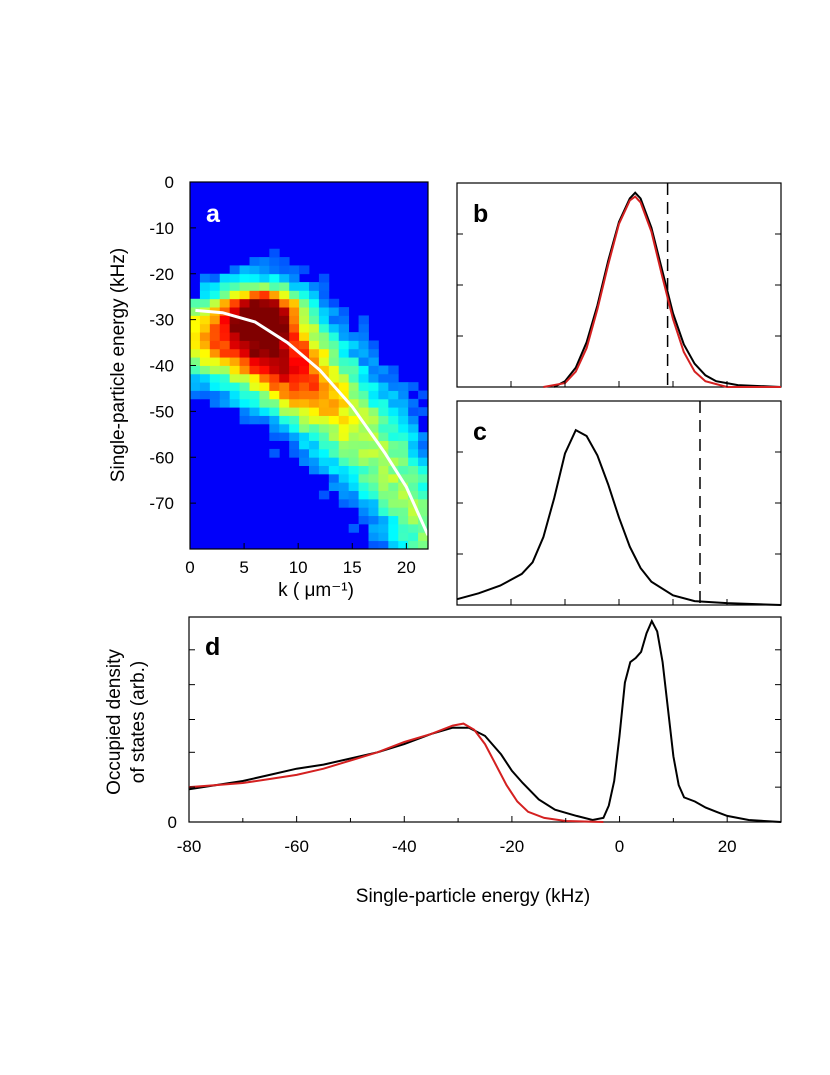 Image resolution: width=830 pixels, height=1075 pixels. What do you see at coordinates (727, 846) in the screenshot?
I see `x-tick-label-d: 20` at bounding box center [727, 846].